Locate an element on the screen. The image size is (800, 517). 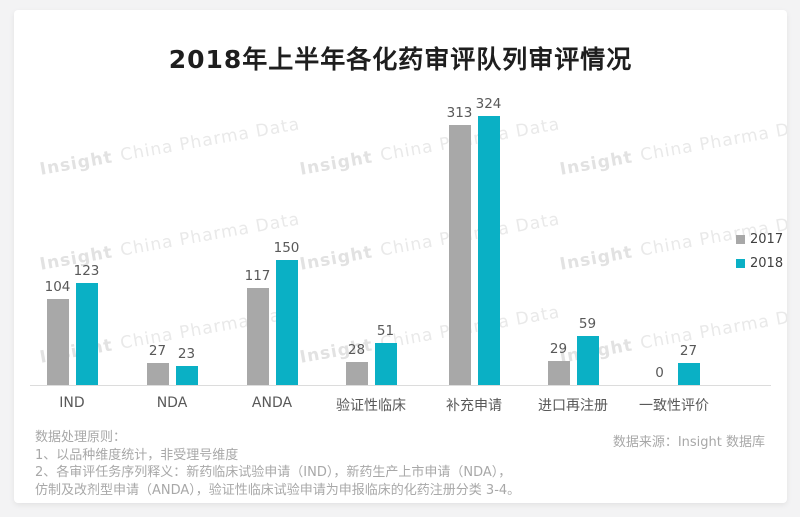
x-tick-label: NDA is located at coordinates (172, 403).